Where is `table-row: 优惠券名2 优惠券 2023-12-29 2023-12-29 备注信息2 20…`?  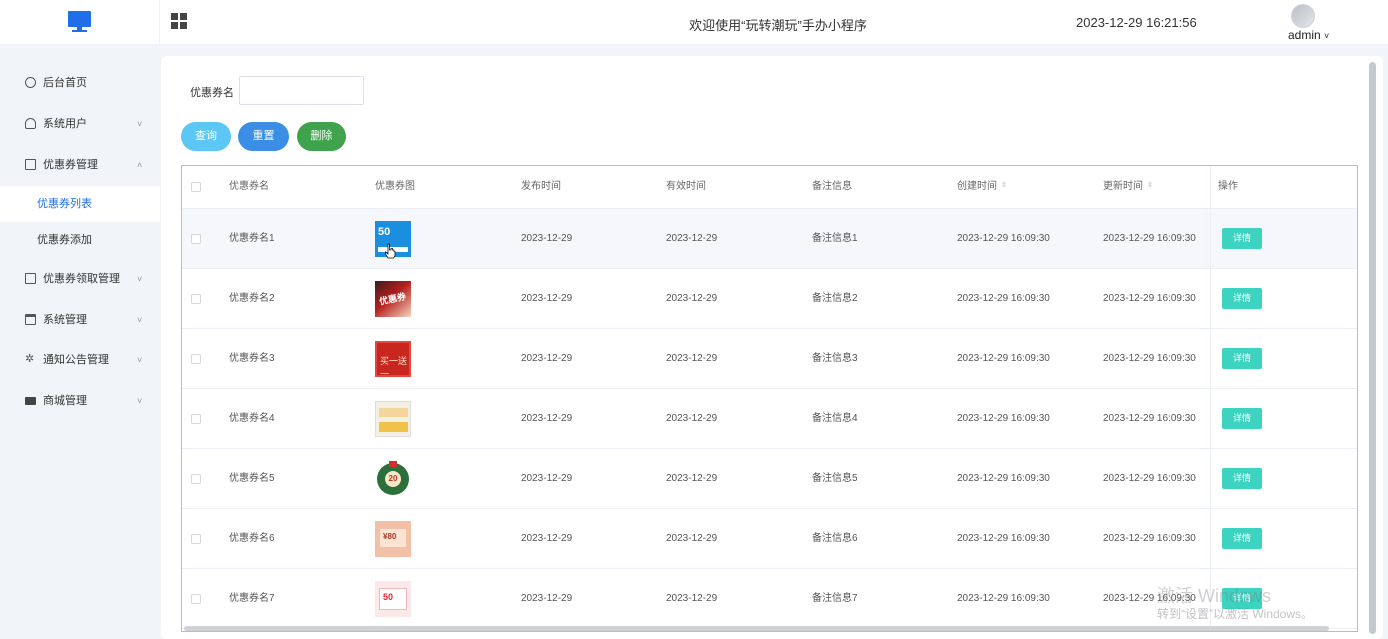
table-row: 优惠券名2 优惠券 2023-12-29 2023-12-29 备注信息2 20… is located at coordinates (769, 299).